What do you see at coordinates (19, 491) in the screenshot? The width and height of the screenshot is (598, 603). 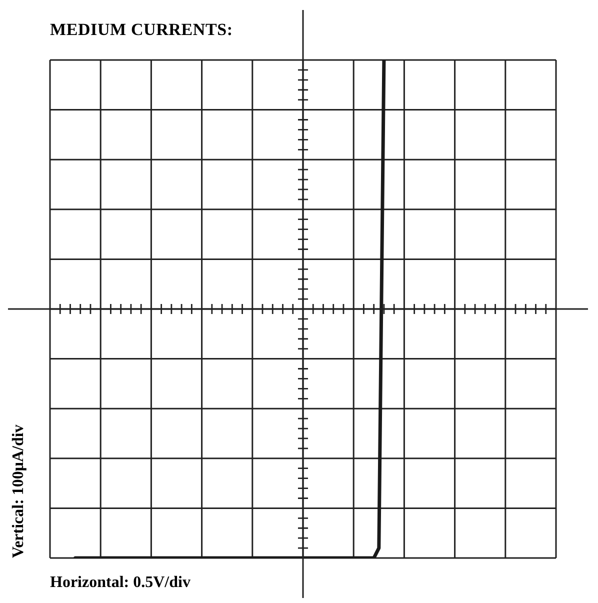 I see `y-axis-title: Vertical: 100μA/div` at bounding box center [19, 491].